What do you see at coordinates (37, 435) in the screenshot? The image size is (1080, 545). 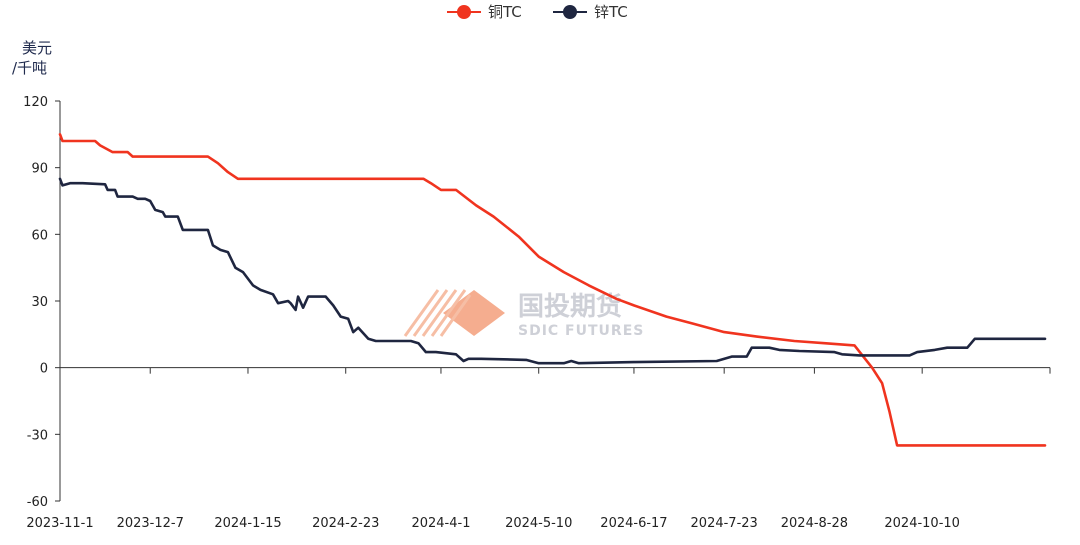 I see `y-tick-label: -30` at bounding box center [37, 435].